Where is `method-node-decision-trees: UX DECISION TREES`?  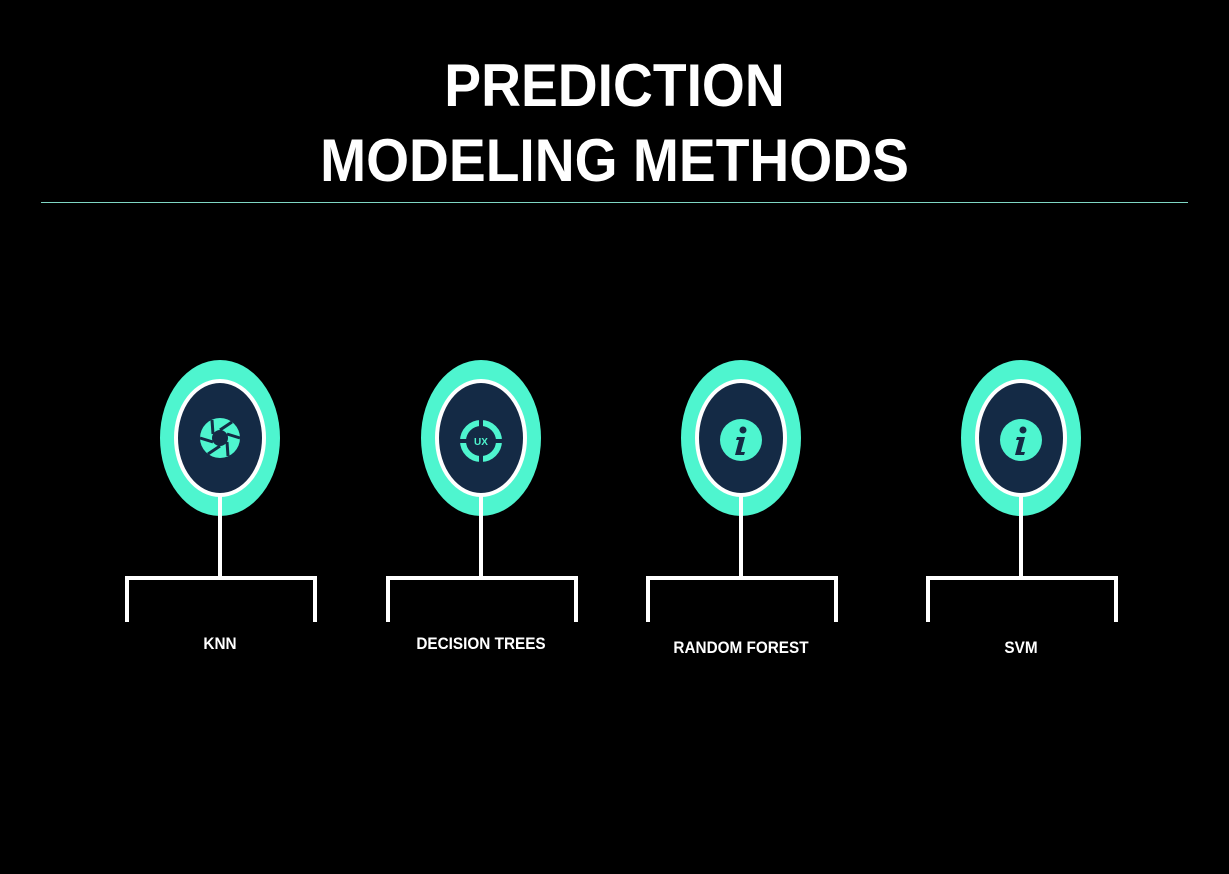
method-node-decision-trees: UX DECISION TREES is located at coordinates (481, 510).